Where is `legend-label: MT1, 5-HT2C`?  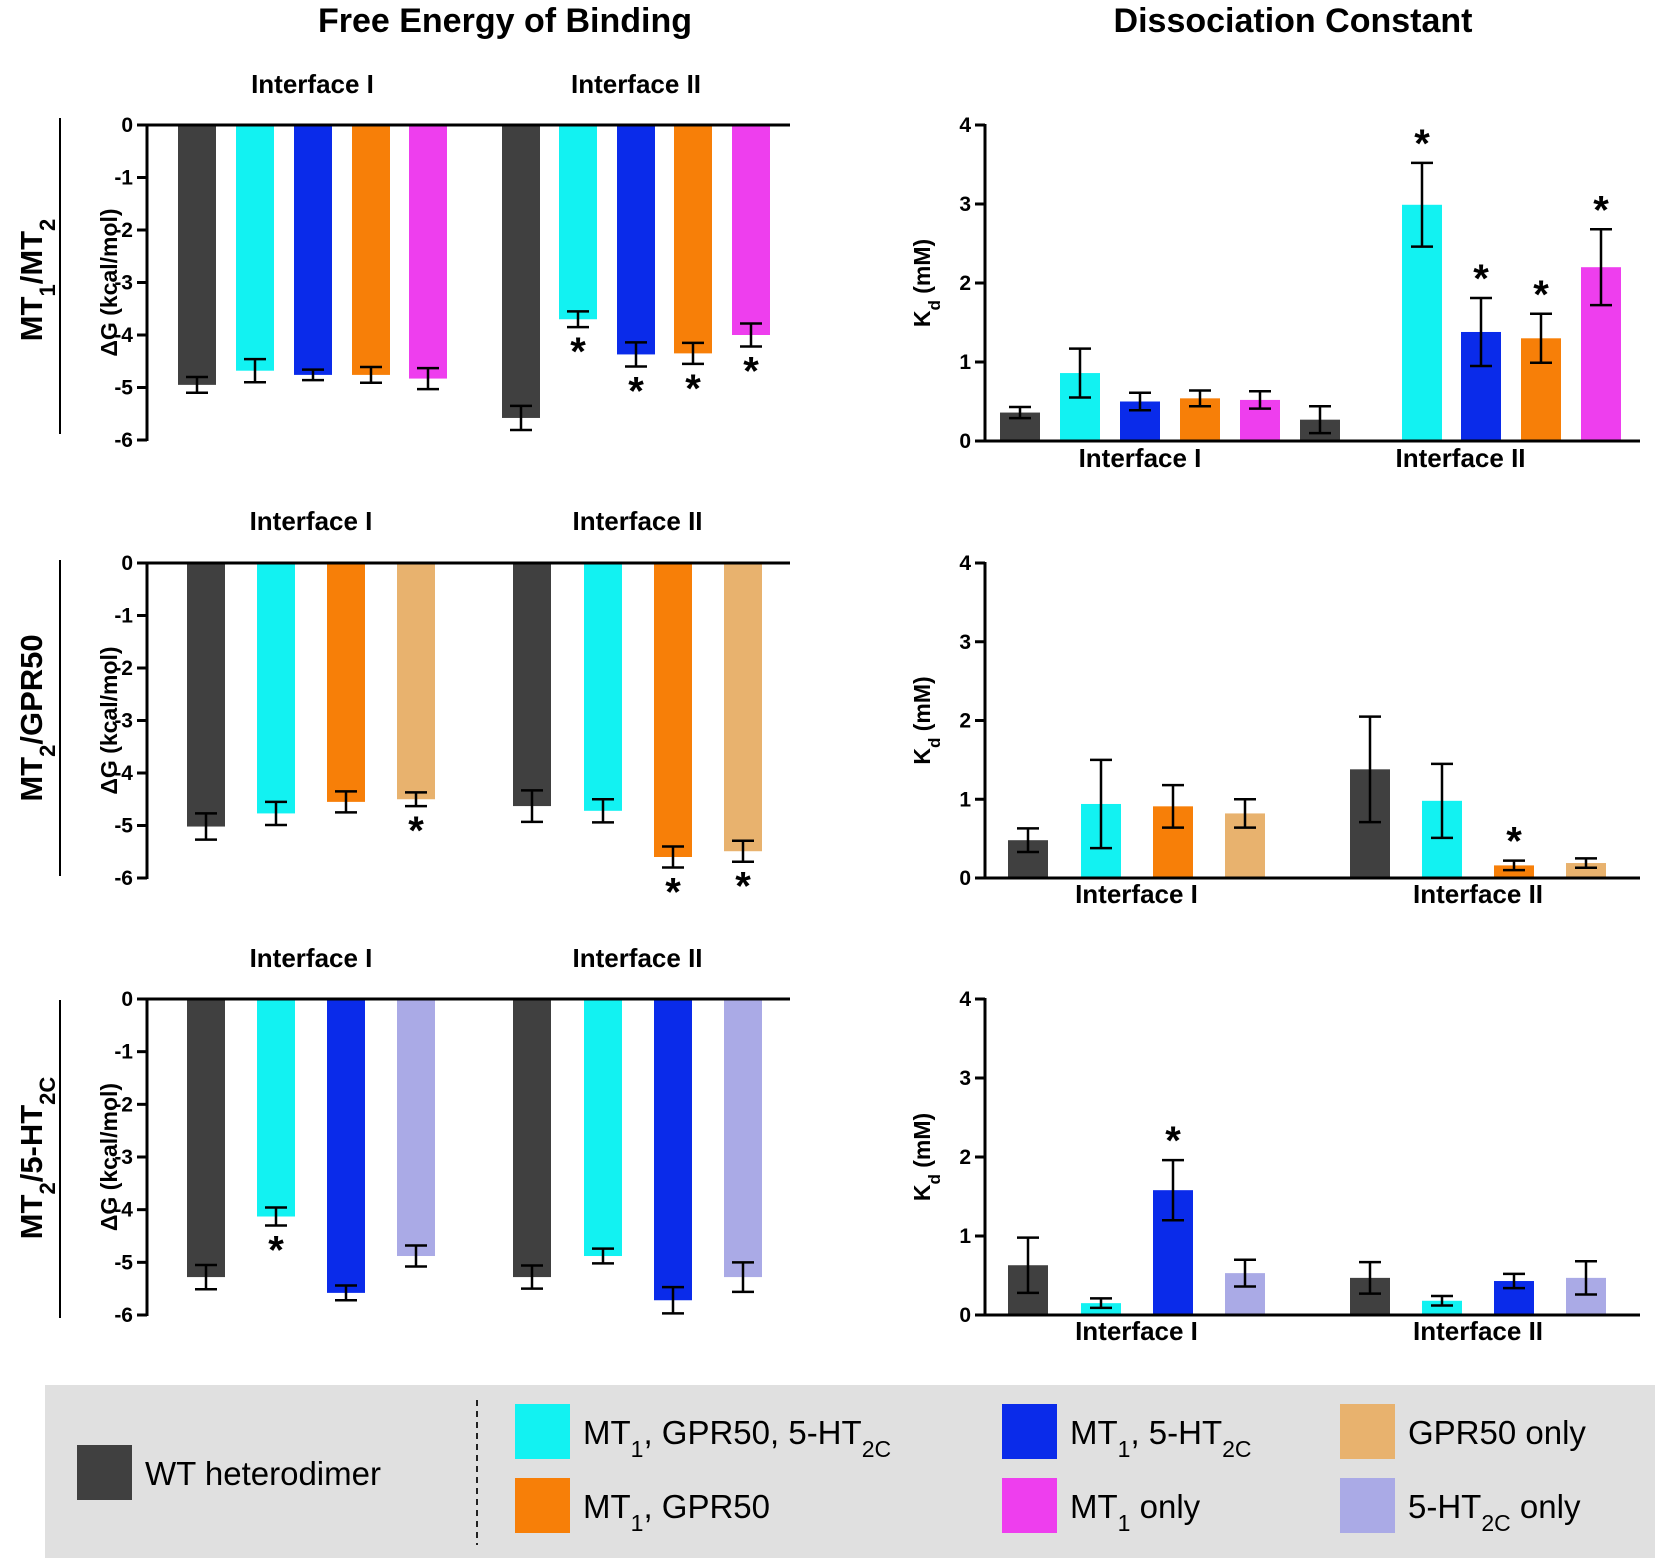 legend-label: MT1, 5-HT2C is located at coordinates (1161, 1438).